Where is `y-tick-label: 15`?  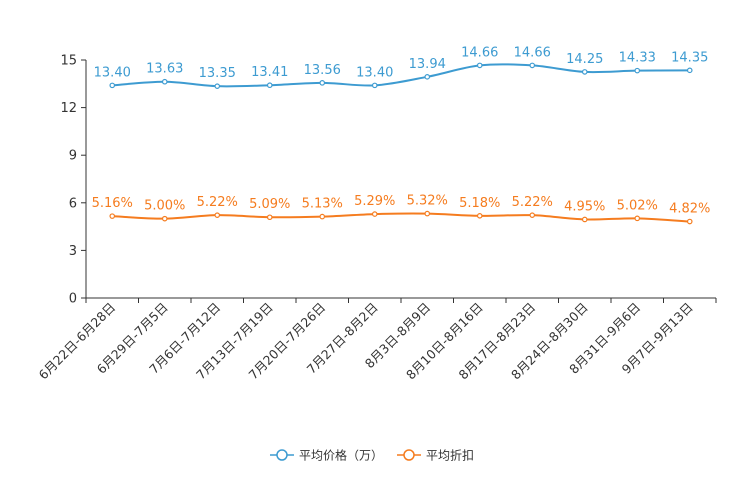
y-tick-label: 15 is located at coordinates (68, 61).